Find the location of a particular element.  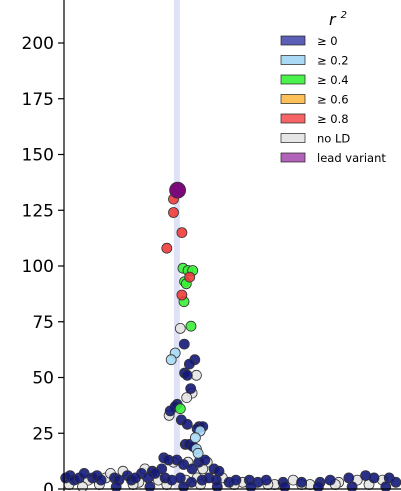

y-tick-label: 50 is located at coordinates (43, 379).